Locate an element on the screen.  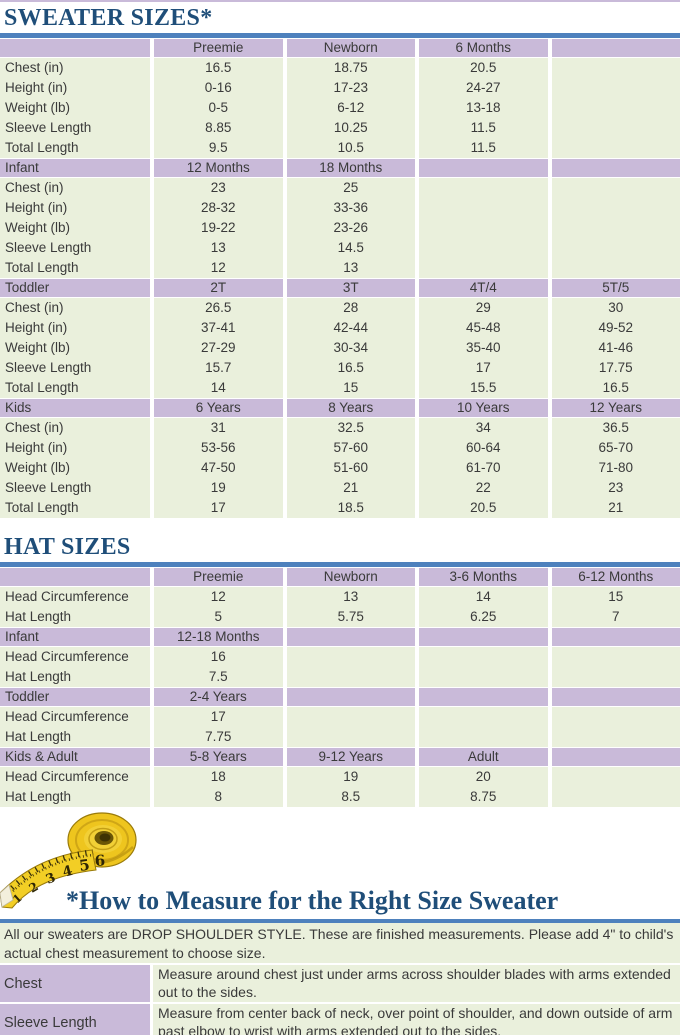
measurement-label: Hat Length is located at coordinates (75, 797).